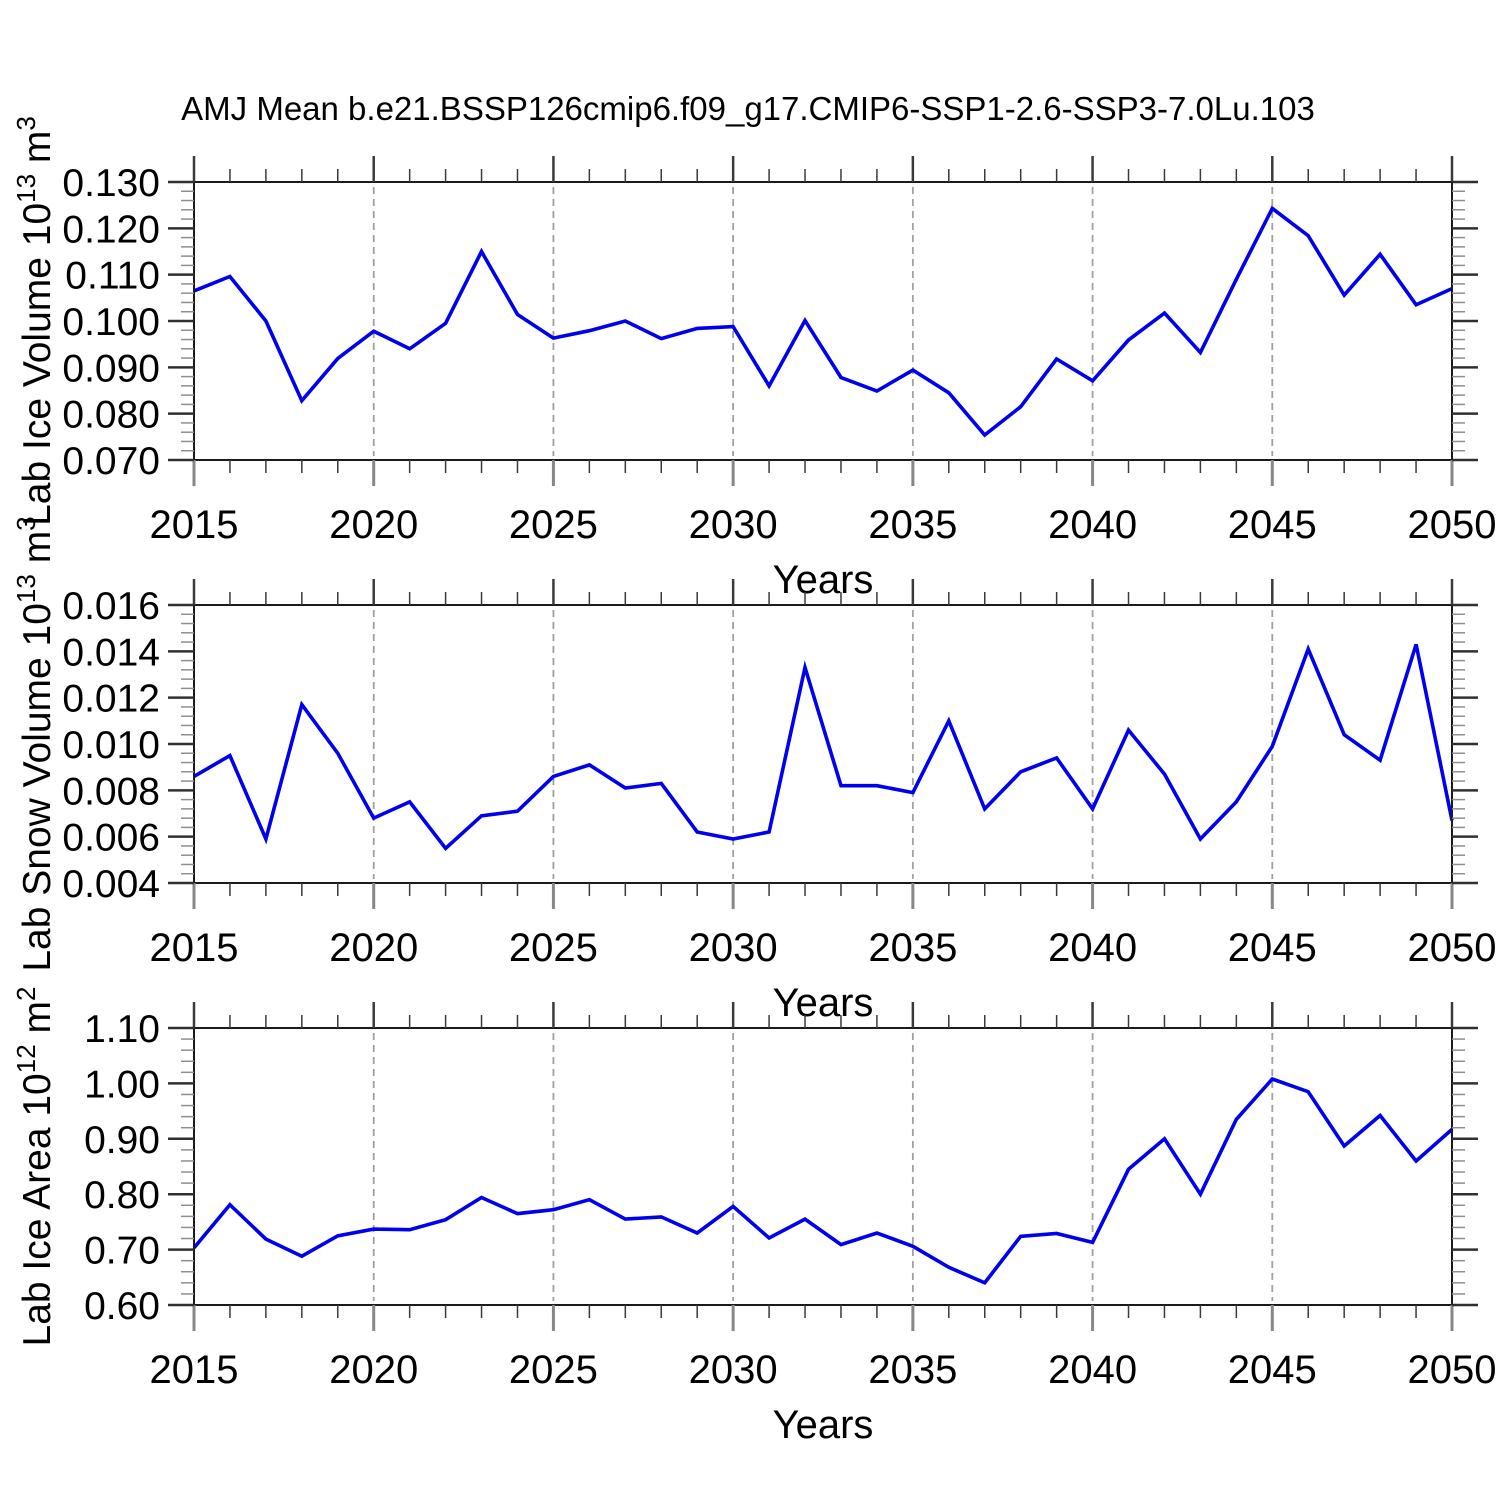 The width and height of the screenshot is (1500, 1500). What do you see at coordinates (111, 229) in the screenshot?
I see `y-tick-label: 0.120` at bounding box center [111, 229].